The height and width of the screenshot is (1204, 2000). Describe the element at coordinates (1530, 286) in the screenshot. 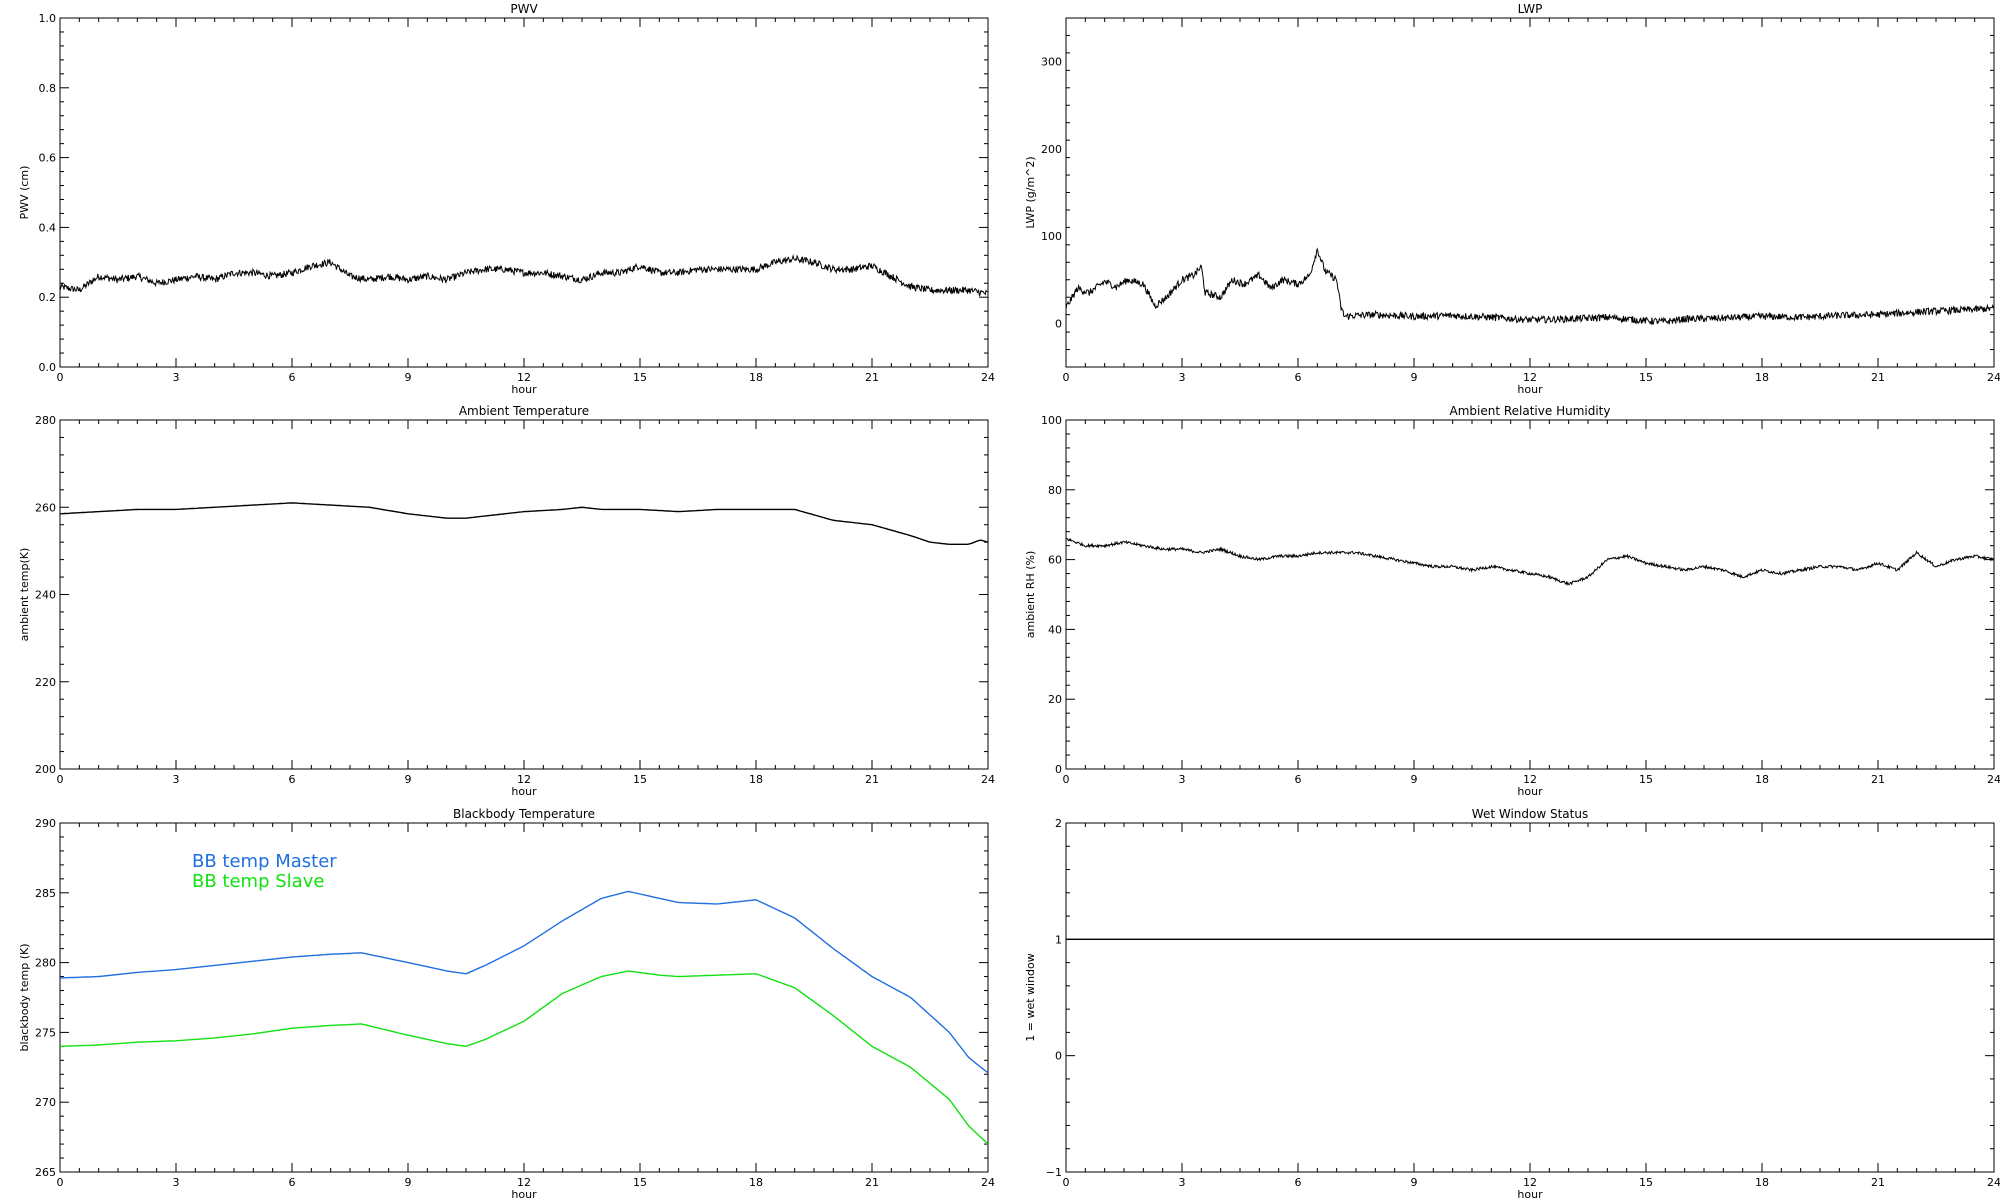

I see `lwp-series-1-line` at that location.